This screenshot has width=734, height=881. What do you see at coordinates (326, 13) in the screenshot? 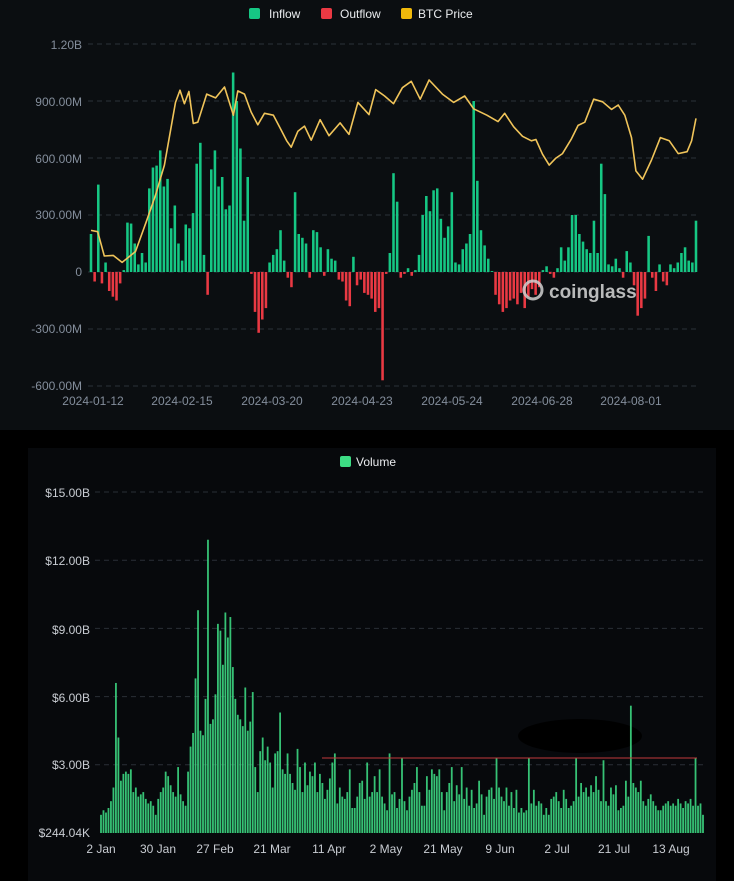
I see `legend-outflow-swatch` at bounding box center [326, 13].